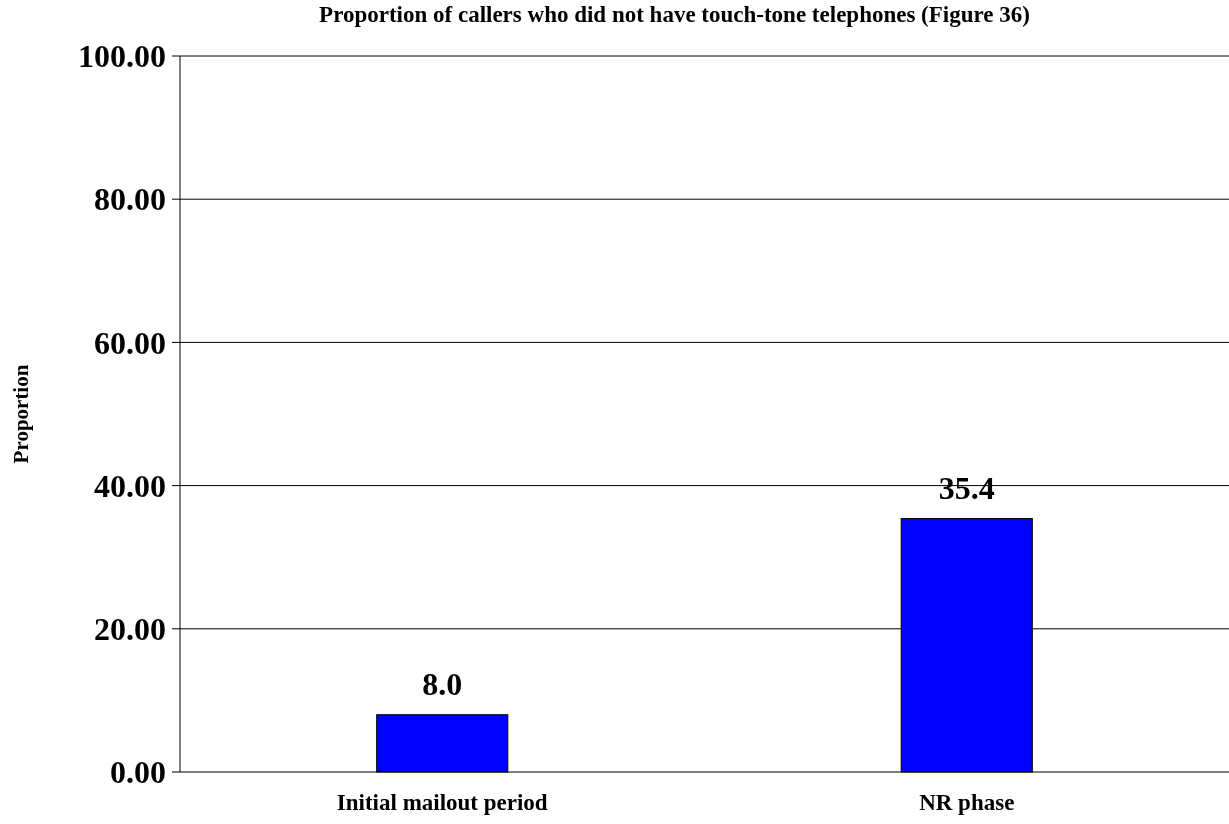  What do you see at coordinates (21, 414) in the screenshot?
I see `y-axis-title: Proportion` at bounding box center [21, 414].